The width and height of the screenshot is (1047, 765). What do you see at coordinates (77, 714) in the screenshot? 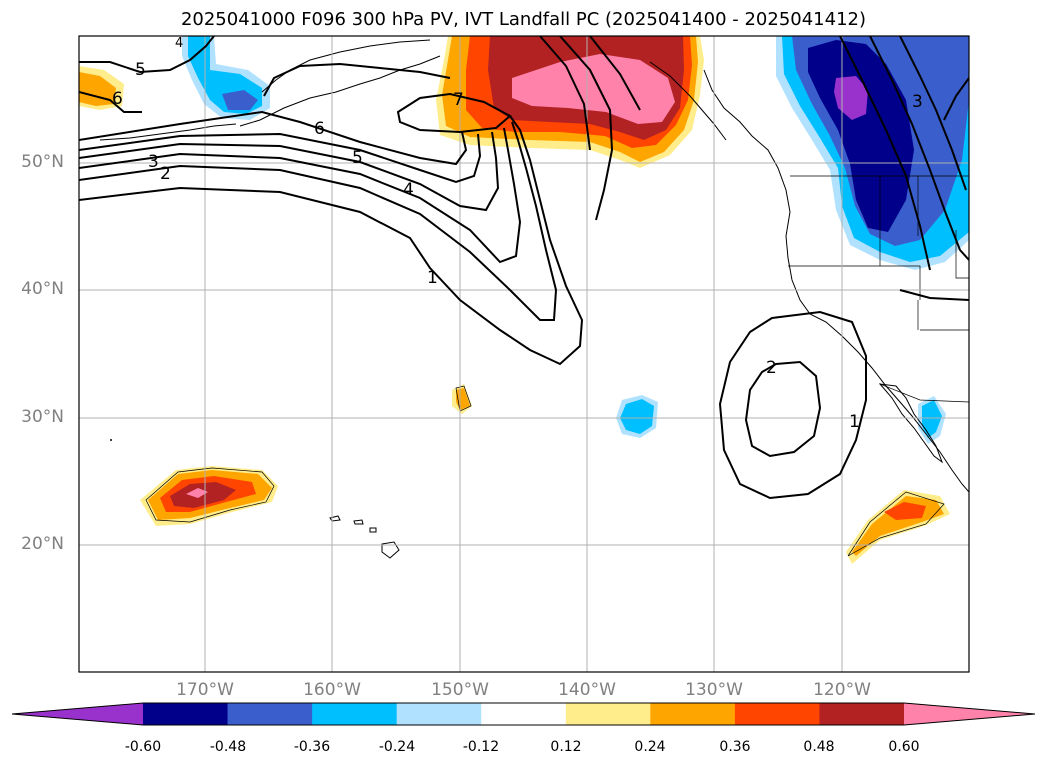
I see `colorbar-extend-min` at bounding box center [77, 714].